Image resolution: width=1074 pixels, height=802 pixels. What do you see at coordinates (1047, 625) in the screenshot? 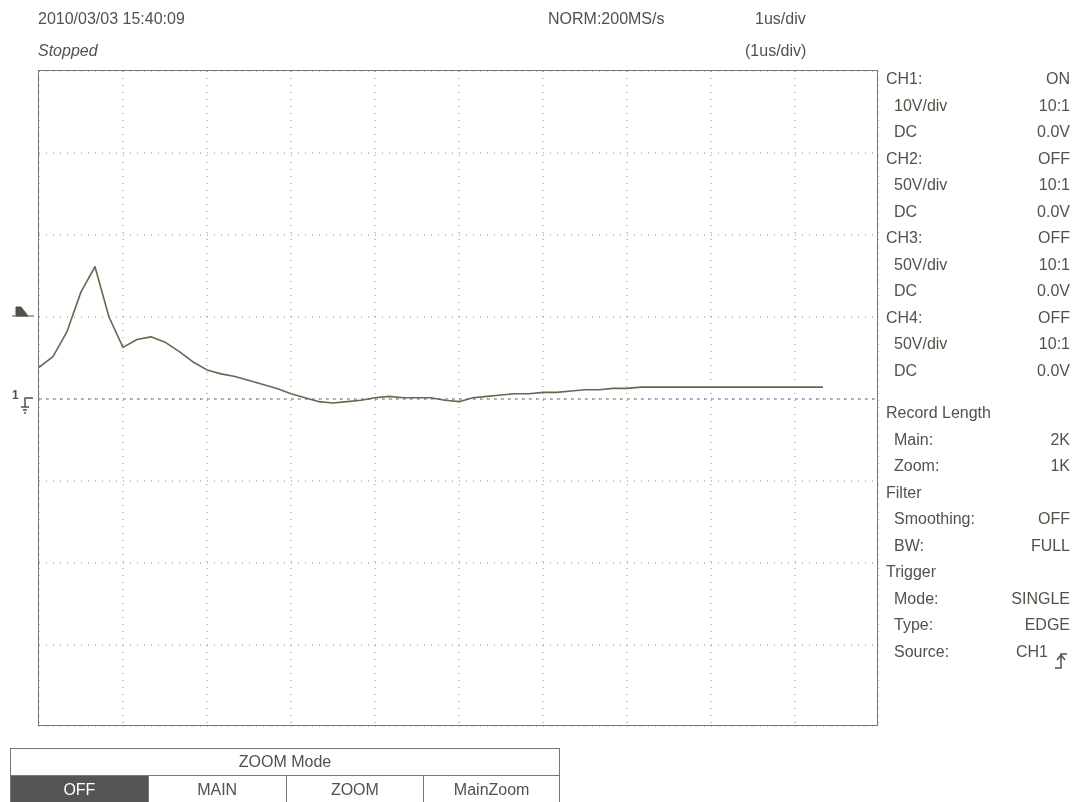
I see `text: EDGE` at bounding box center [1047, 625].